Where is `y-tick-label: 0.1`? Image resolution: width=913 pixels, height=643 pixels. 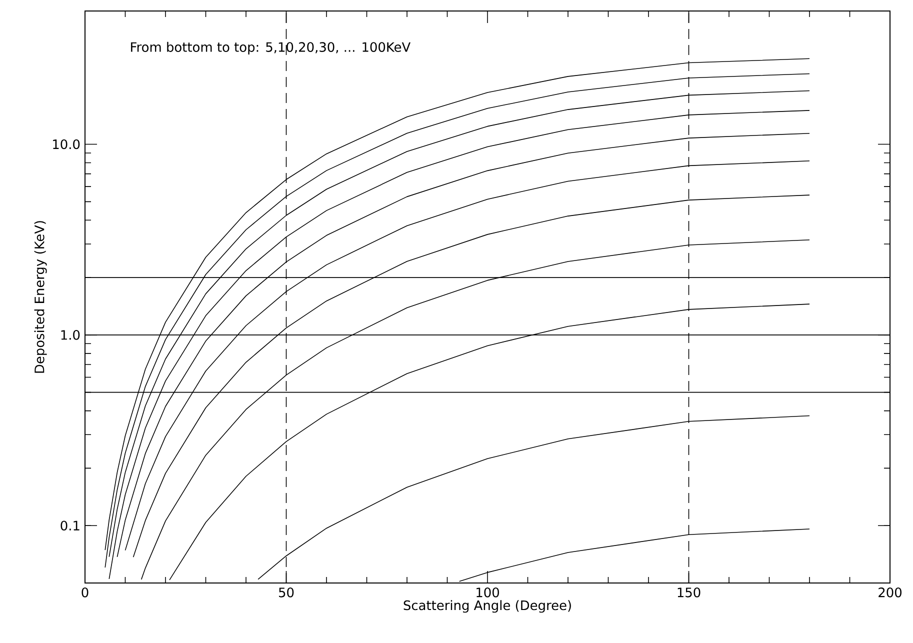 y-tick-label: 0.1 is located at coordinates (70, 525).